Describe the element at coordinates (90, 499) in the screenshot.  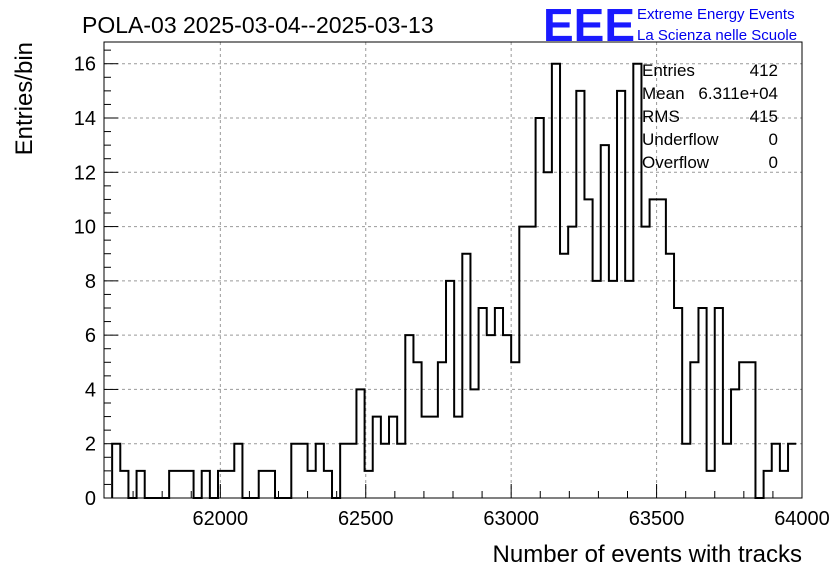
I see `y-tick-label: 0` at that location.